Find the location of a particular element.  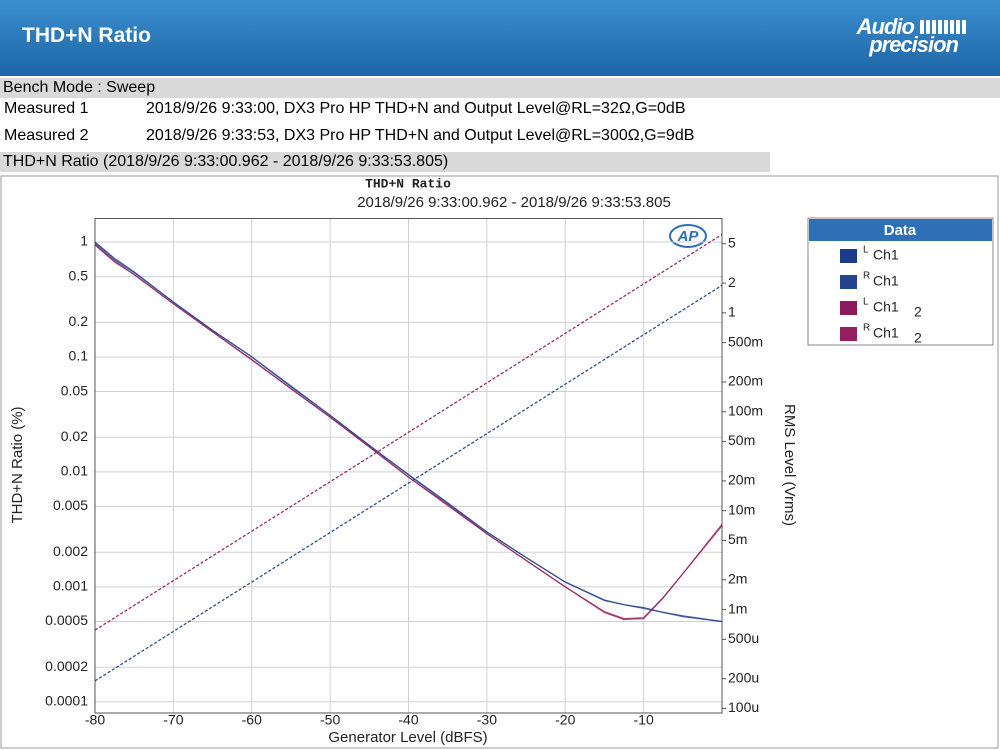

x-tick-label: -20 is located at coordinates (565, 720).